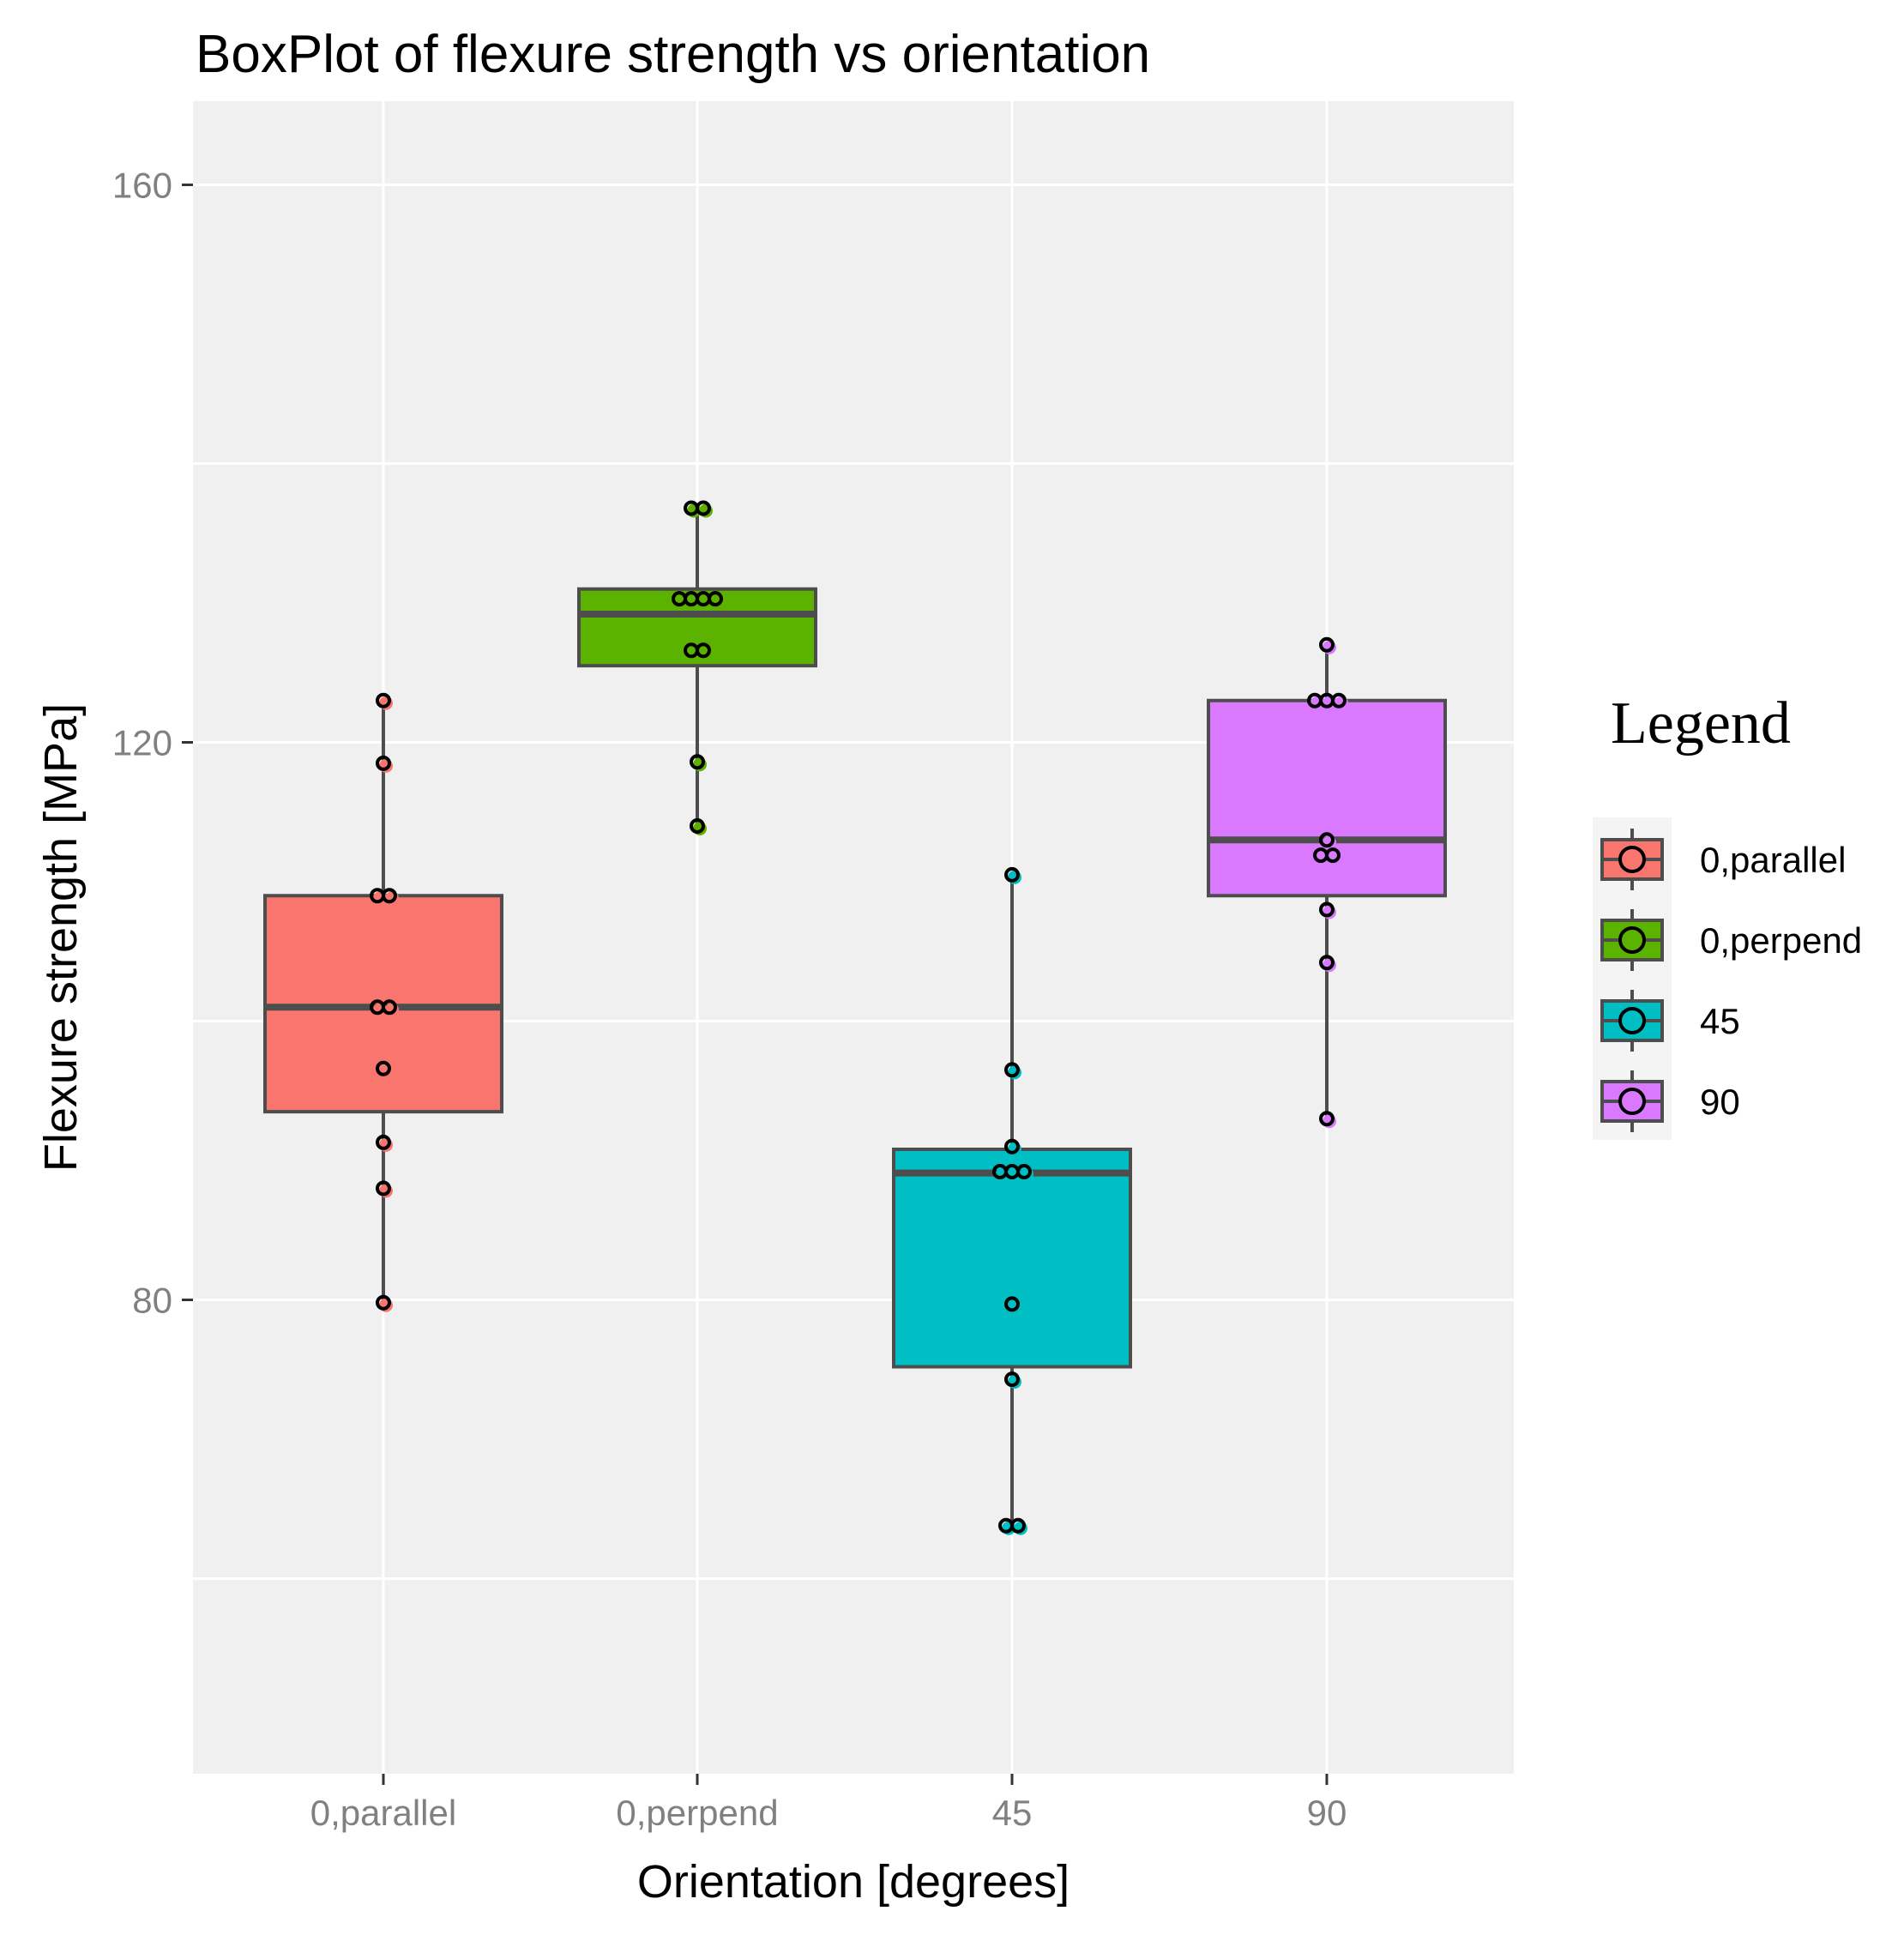 Image resolution: width=1904 pixels, height=1941 pixels. I want to click on legend-title: Legend, so click(1701, 724).